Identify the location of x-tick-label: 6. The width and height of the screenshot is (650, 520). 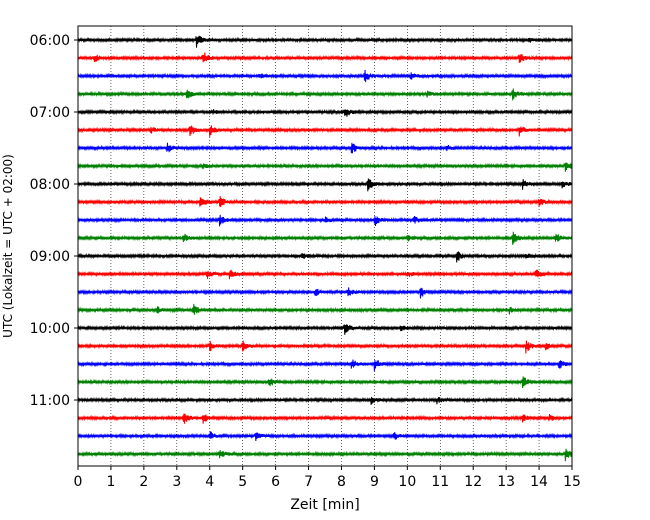
(275, 482).